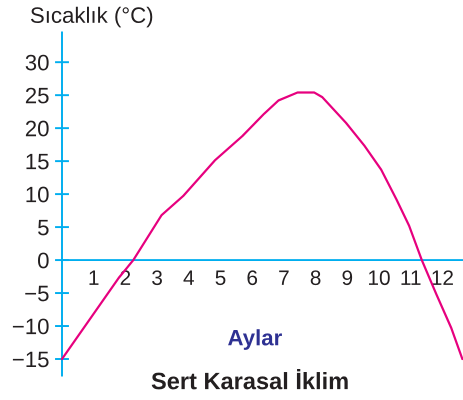  I want to click on y-tick-label: 20, so click(37, 128).